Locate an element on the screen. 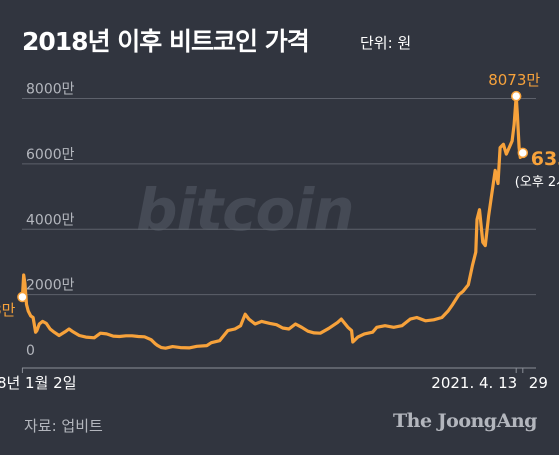 Image resolution: width=559 pixels, height=455 pixels. x-tick-label: 2021. 4. 13 is located at coordinates (474, 383).